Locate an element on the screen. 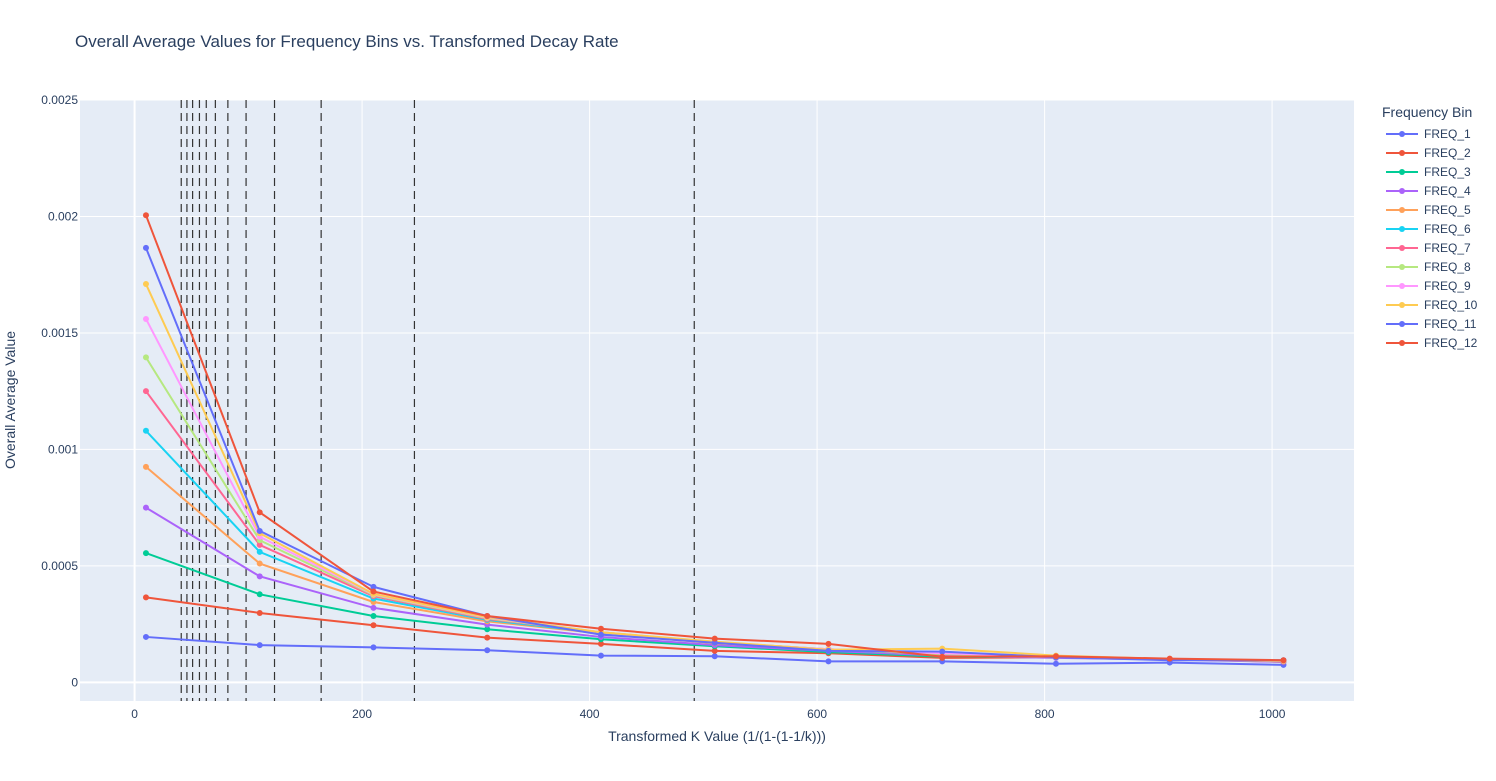 The image size is (1496, 781). legend-item-freq_10: FREQ_10 is located at coordinates (1429, 304).